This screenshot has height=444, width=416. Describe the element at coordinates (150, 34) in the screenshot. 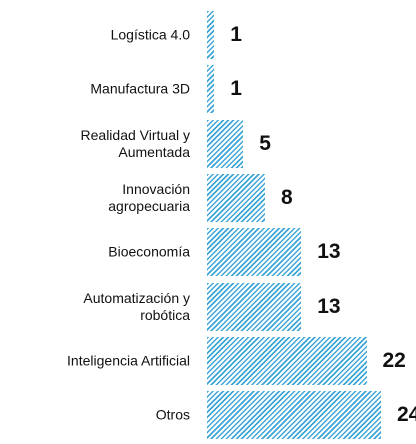

I see `category-label: Logística 4.0` at that location.